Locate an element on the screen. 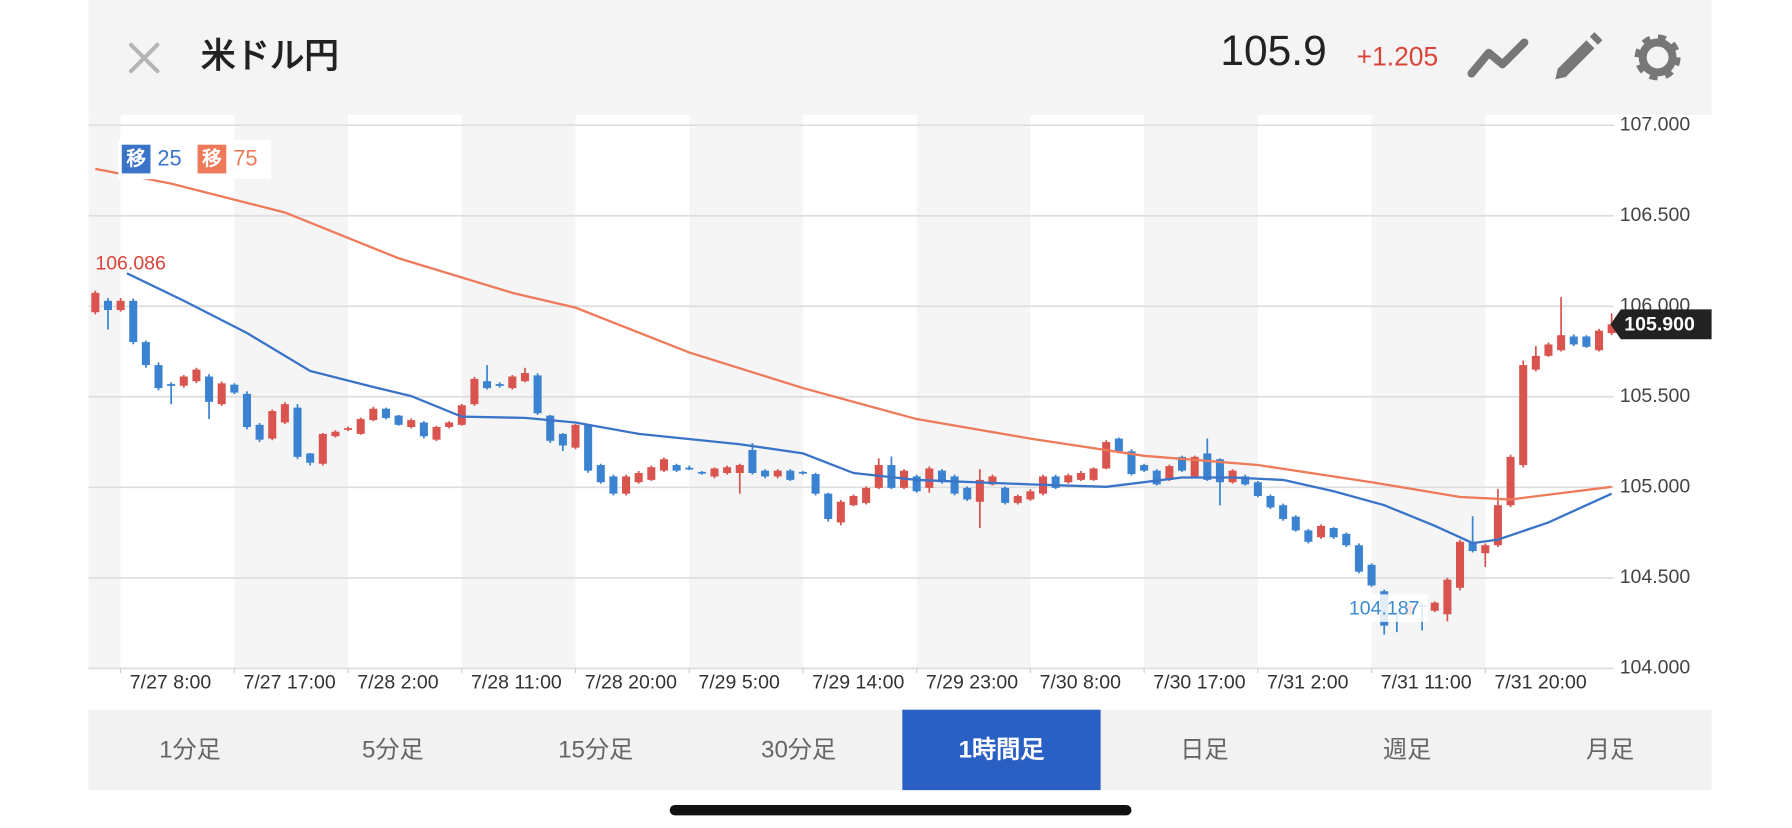  settings-icon is located at coordinates (1657, 57).